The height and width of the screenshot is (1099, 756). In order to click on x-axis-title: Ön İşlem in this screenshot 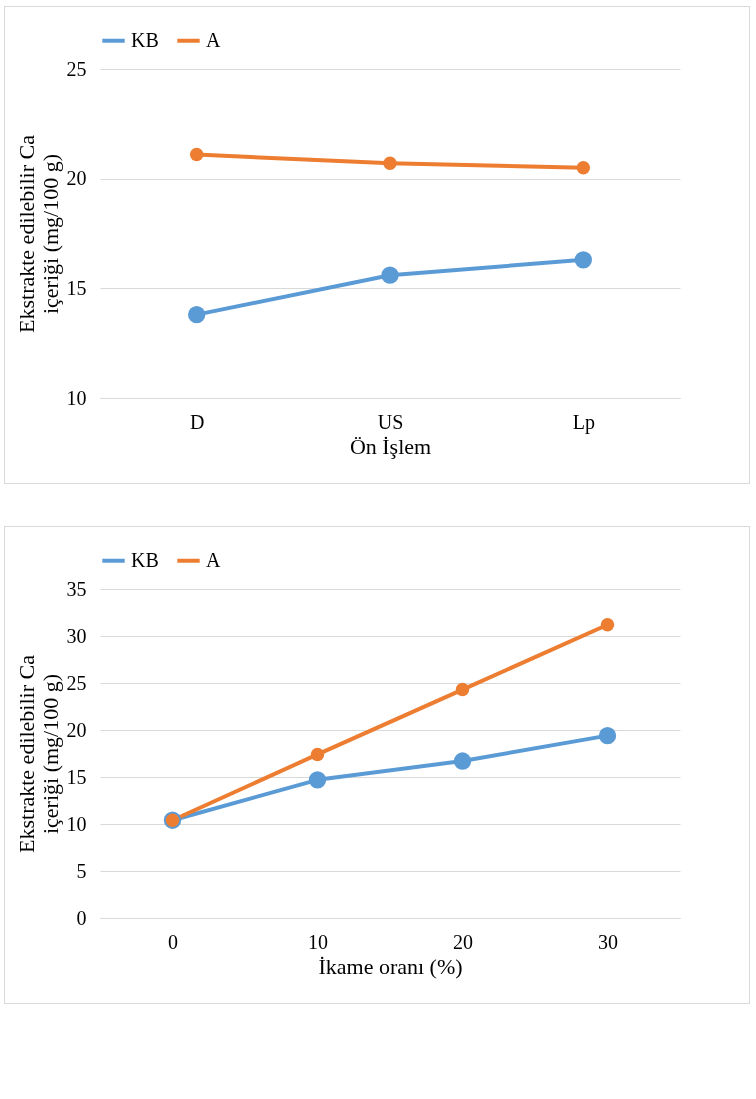, I will do `click(390, 446)`.